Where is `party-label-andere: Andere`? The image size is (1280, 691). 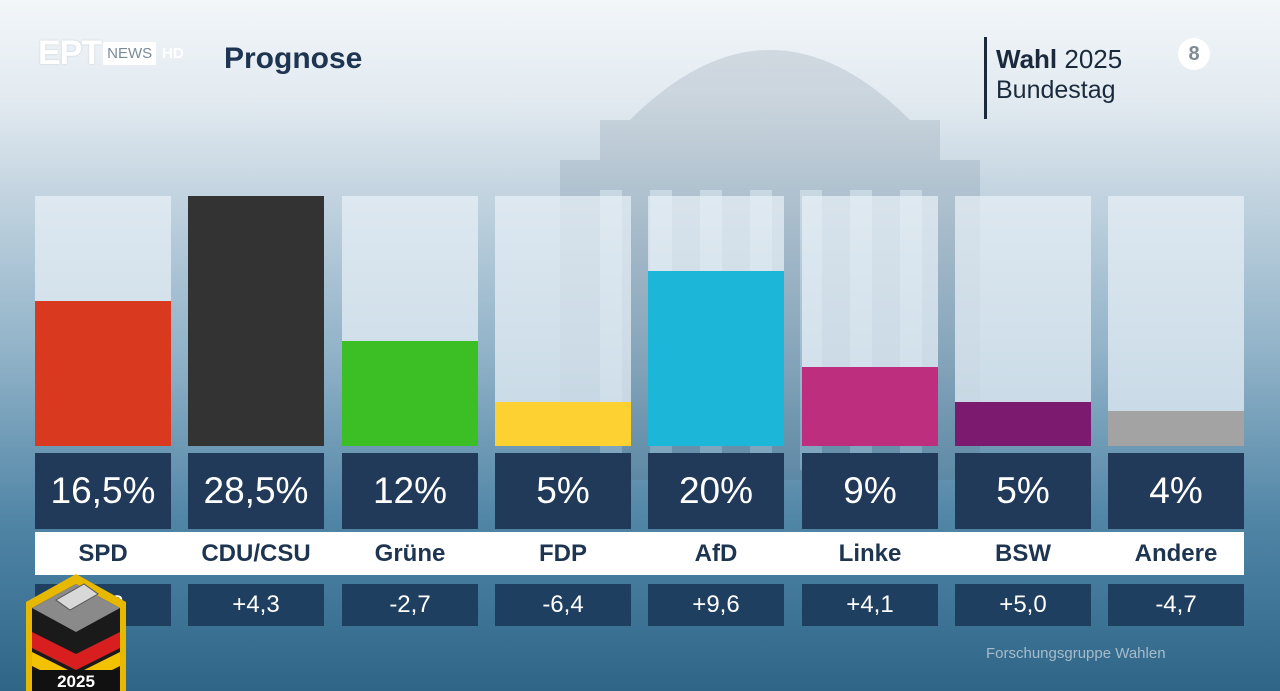 party-label-andere: Andere is located at coordinates (1176, 553).